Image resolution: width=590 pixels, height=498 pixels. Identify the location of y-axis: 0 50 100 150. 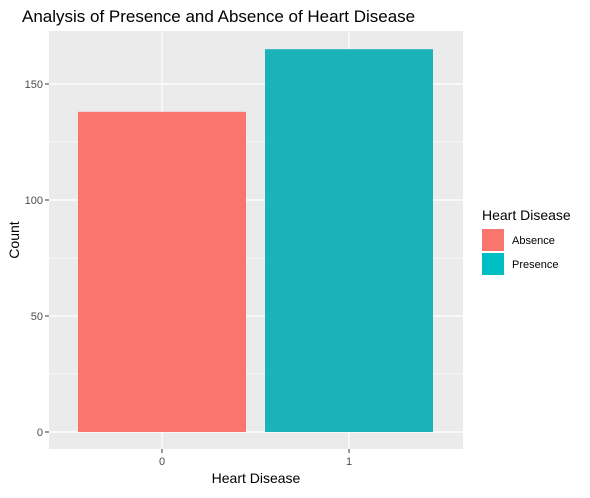
(37, 259).